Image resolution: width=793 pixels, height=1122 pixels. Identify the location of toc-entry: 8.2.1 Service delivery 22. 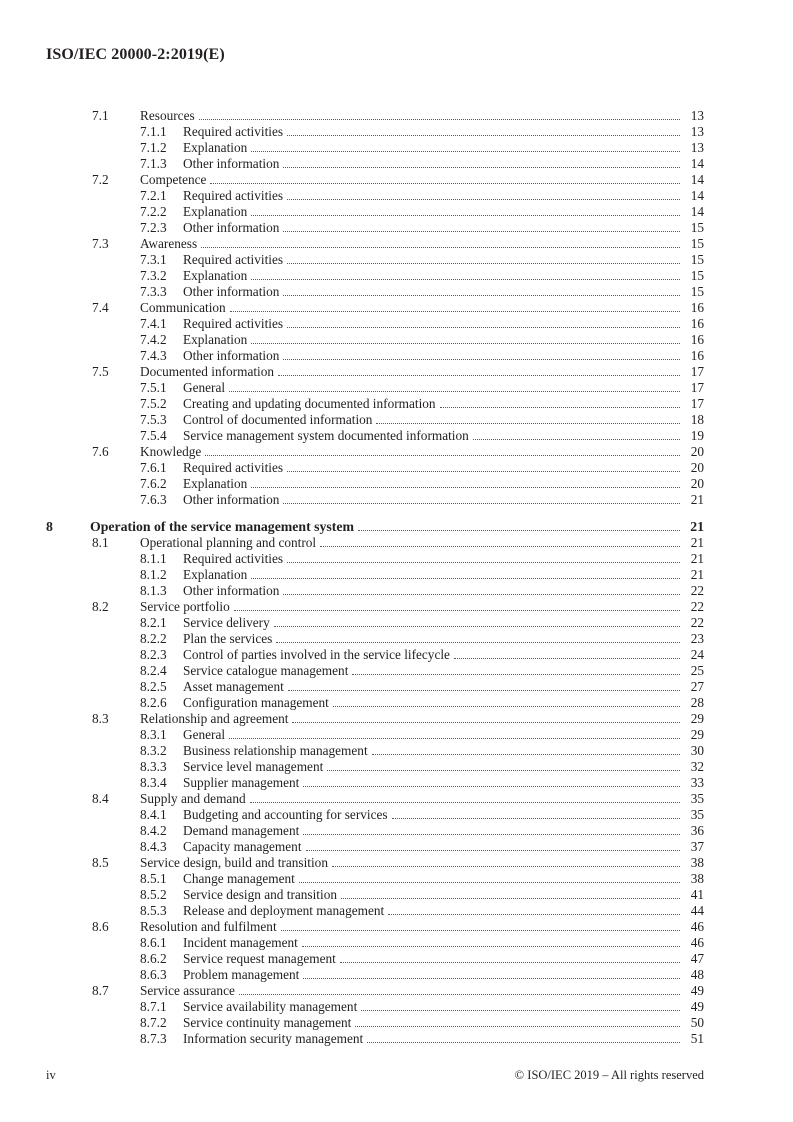
(375, 623).